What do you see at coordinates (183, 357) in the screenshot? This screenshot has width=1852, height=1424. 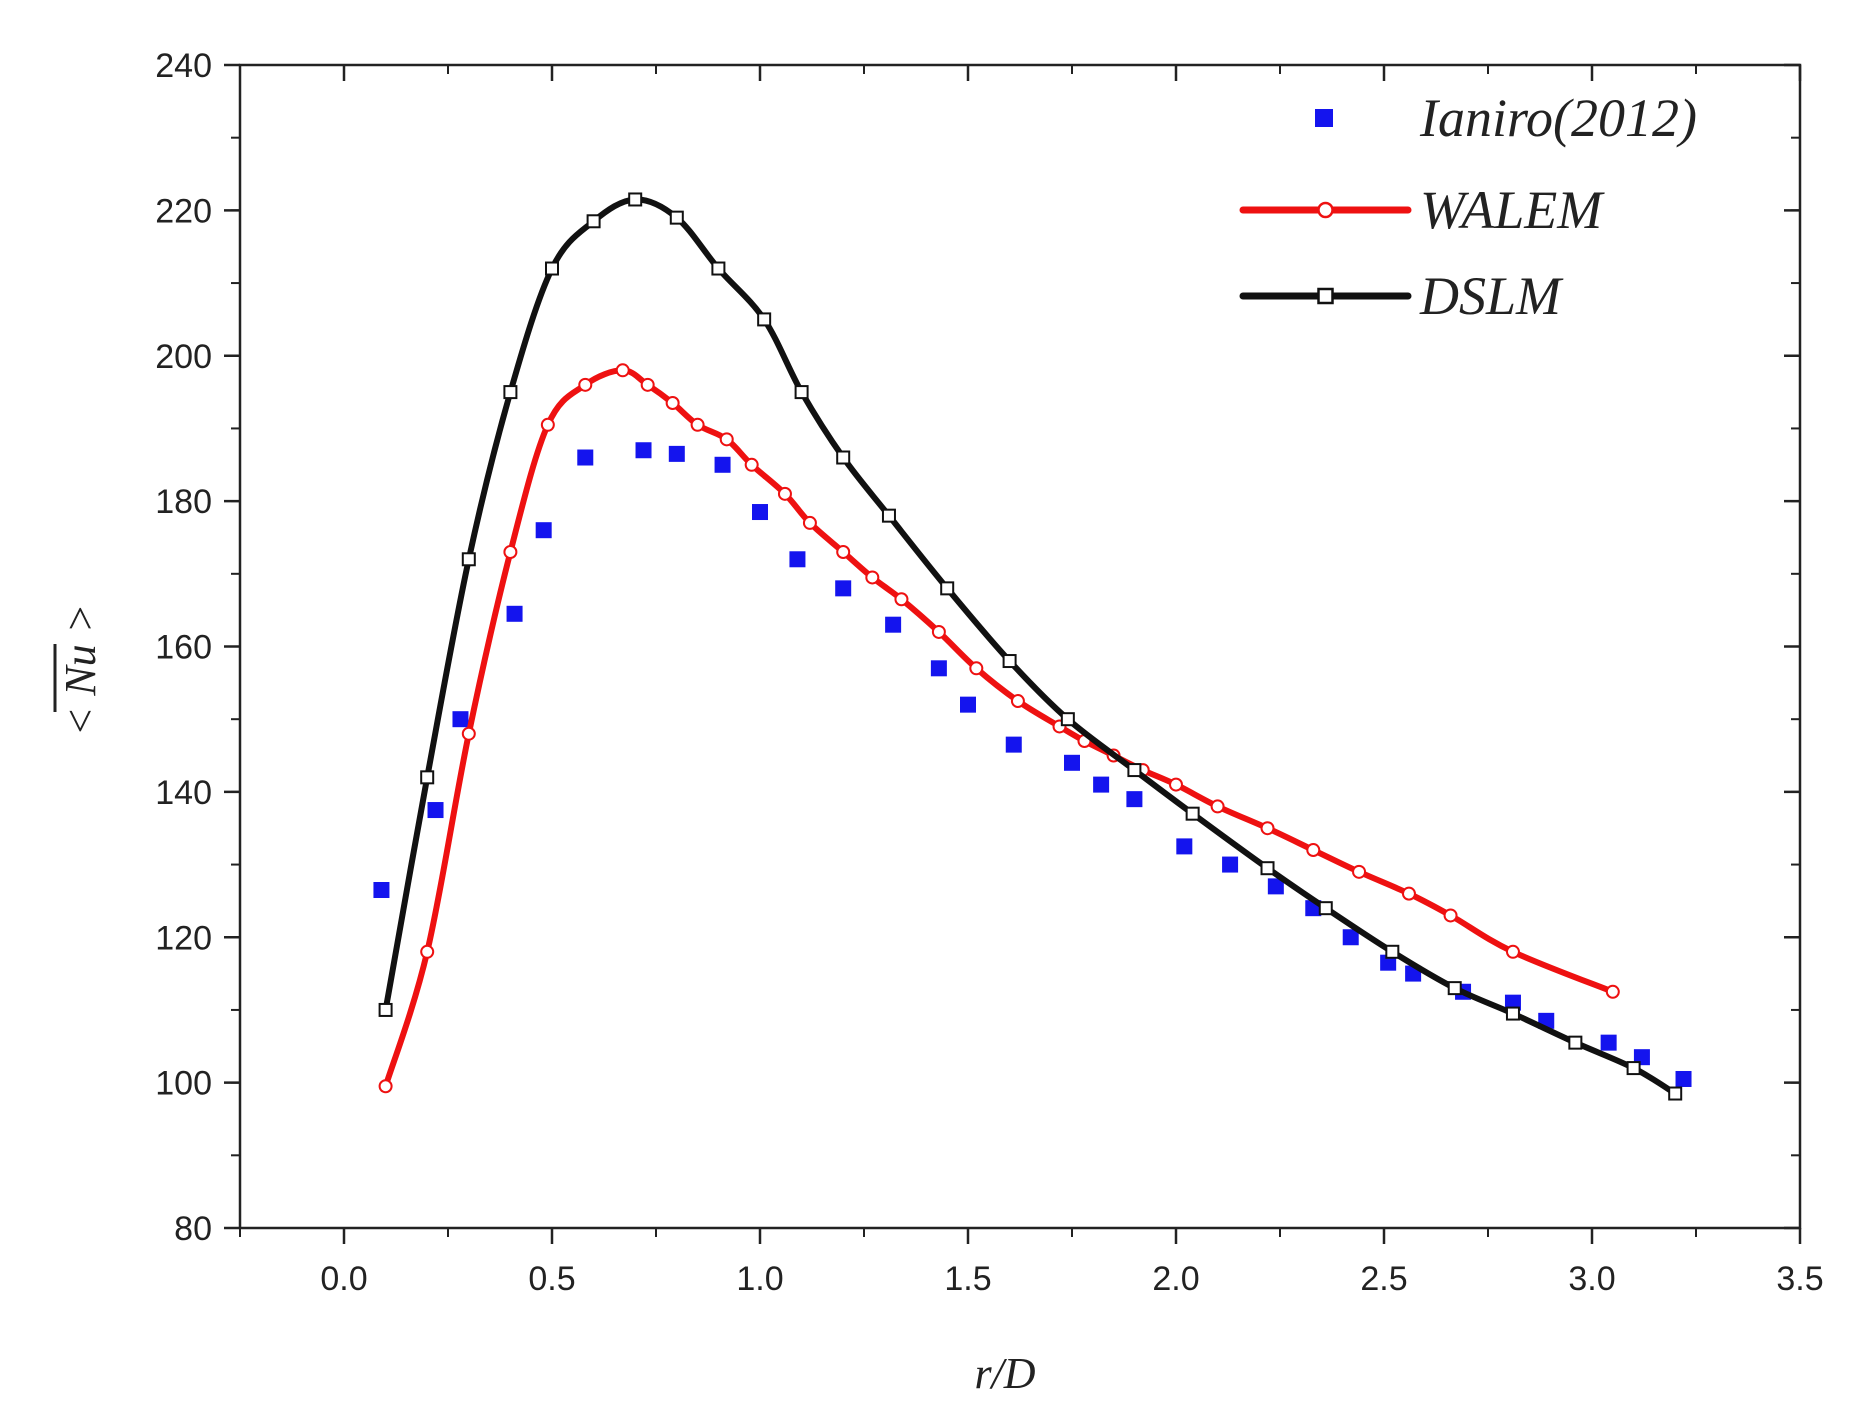 I see `y-tick-label: 200` at bounding box center [183, 357].